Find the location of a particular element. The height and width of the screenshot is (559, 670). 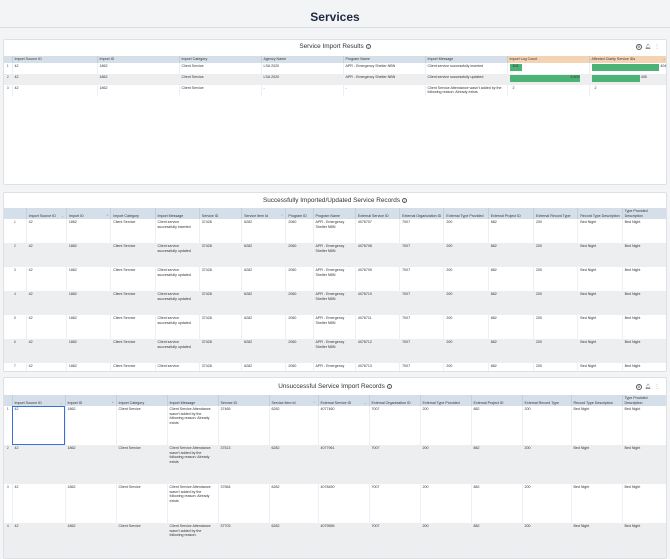

column-header: Import Category is located at coordinates (220, 59).